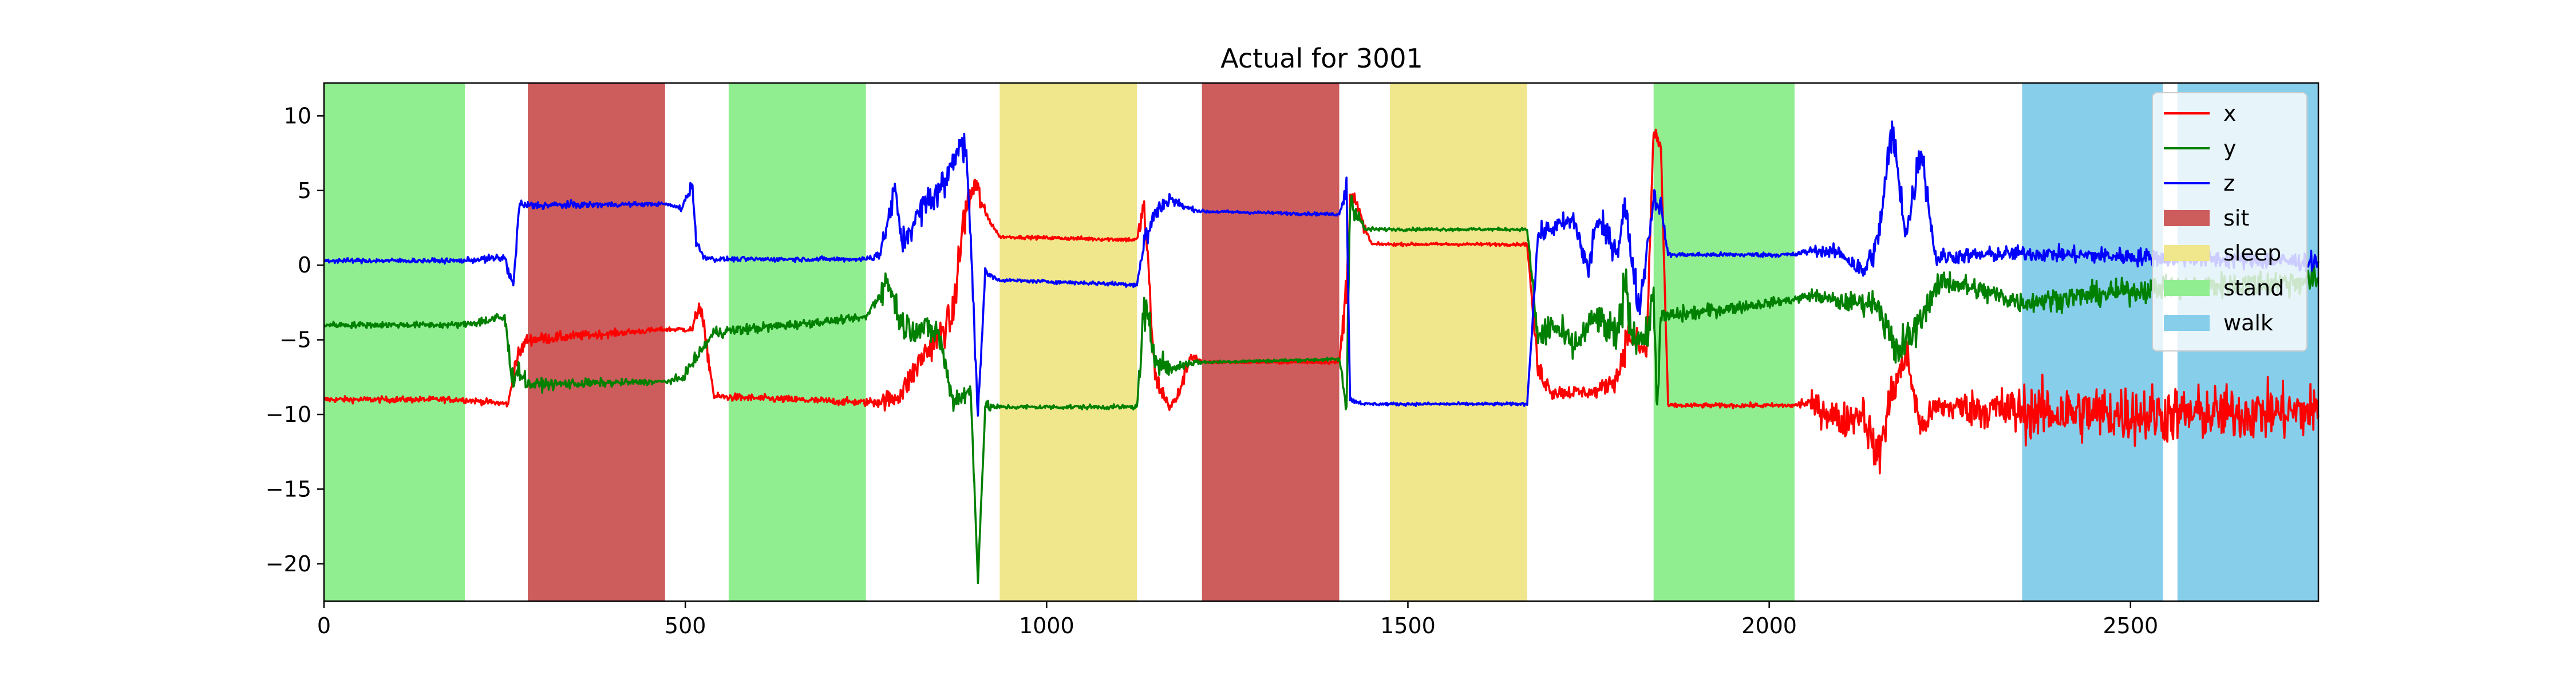 Image resolution: width=2576 pixels, height=687 pixels. I want to click on x-tick-label: 1500, so click(1408, 625).